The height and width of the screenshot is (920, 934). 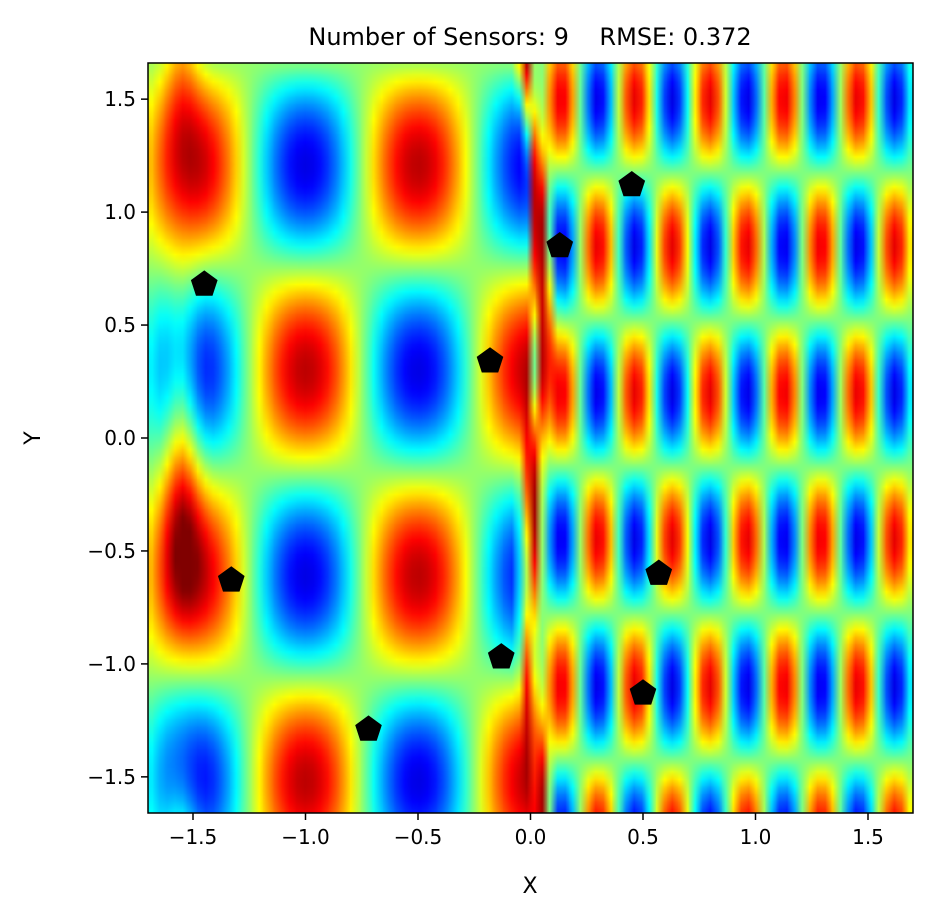 I want to click on chart-title: Number of Sensors: 9 RMSE: 0.372, so click(x=529, y=37).